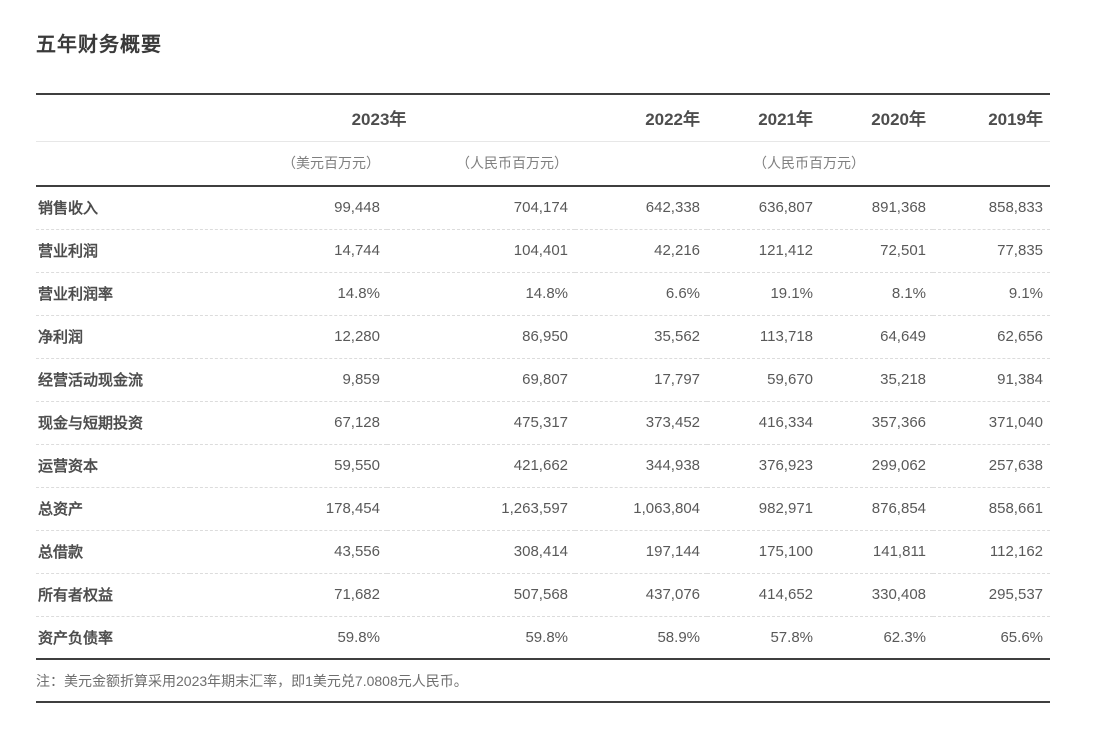 This screenshot has height=732, width=1103. I want to click on row-label: 运营资本, so click(113, 465).